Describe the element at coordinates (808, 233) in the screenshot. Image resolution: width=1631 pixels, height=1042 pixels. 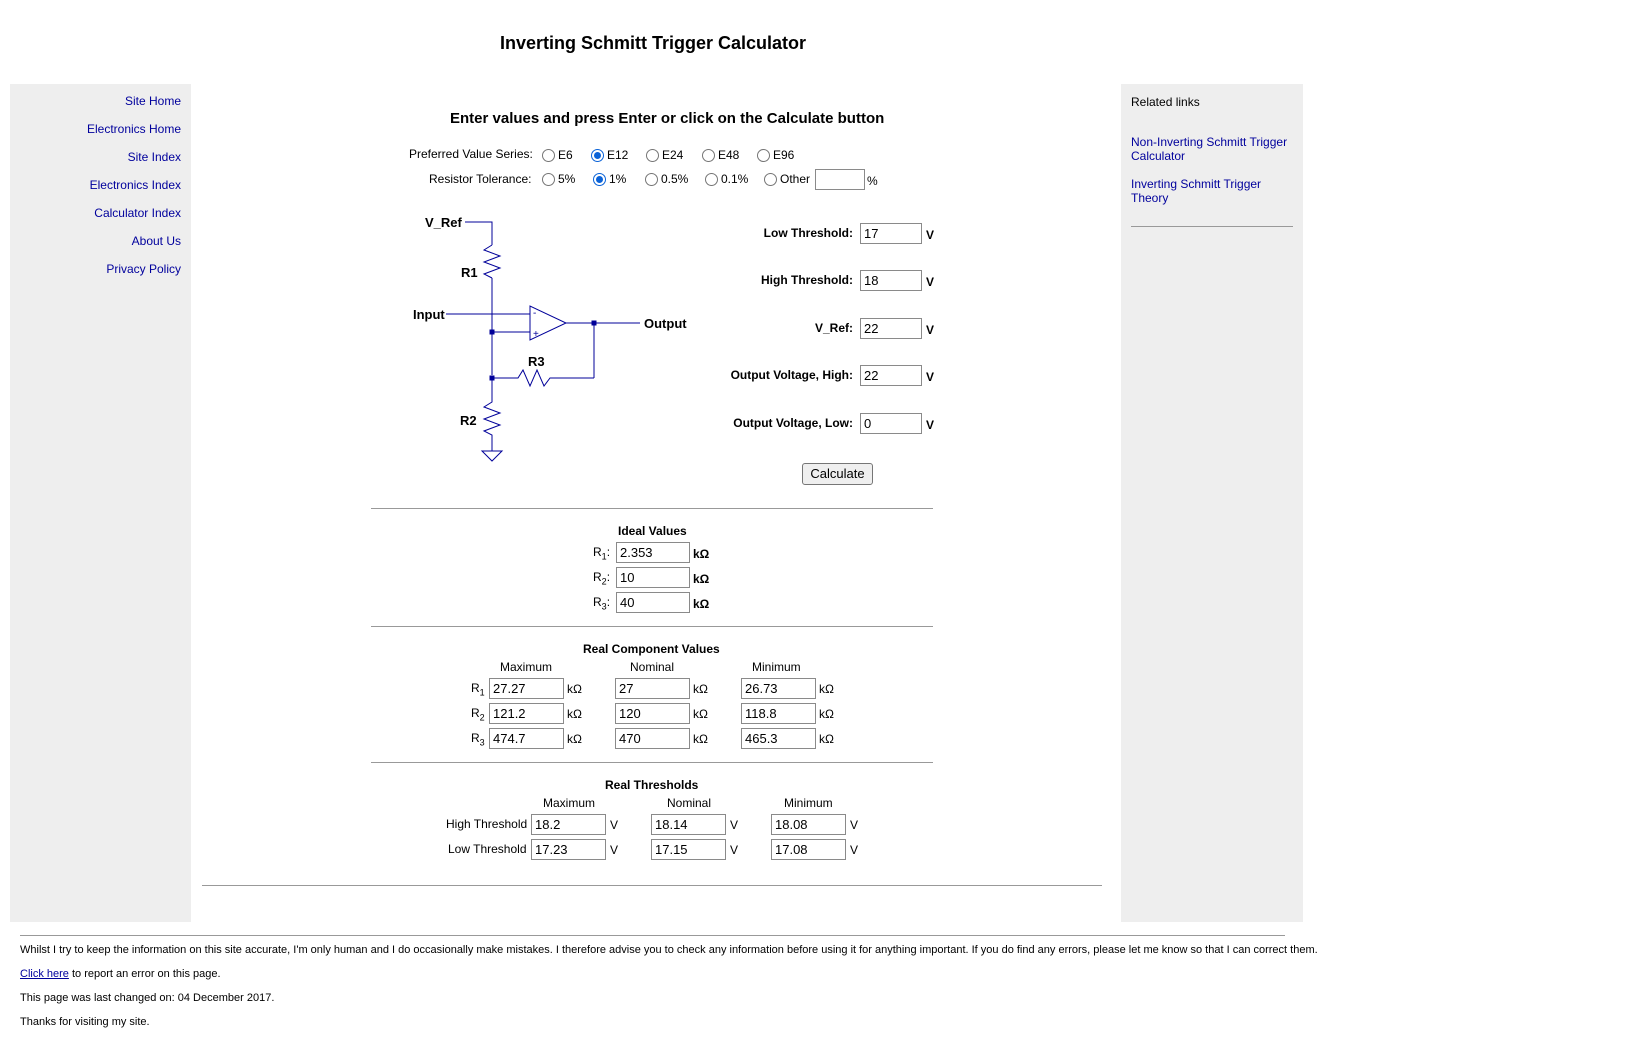
I see `low-threshold-label: Low Threshold:` at that location.